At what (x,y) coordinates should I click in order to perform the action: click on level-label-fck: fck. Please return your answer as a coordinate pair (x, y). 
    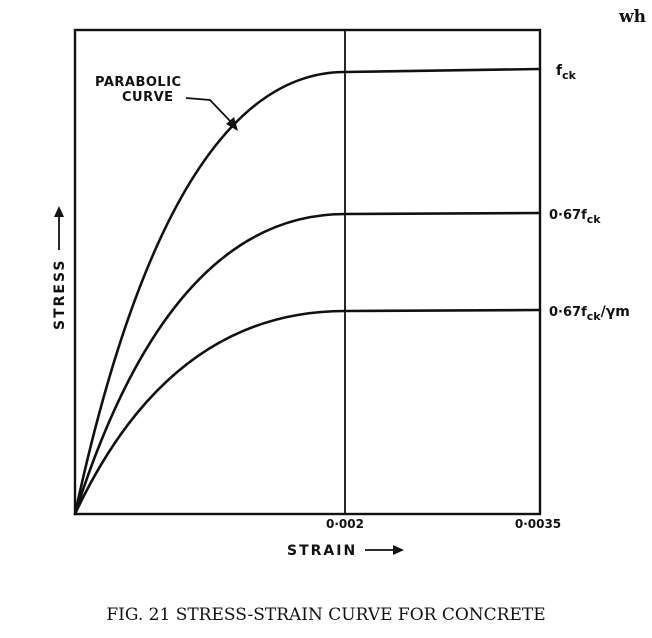
    Looking at the image, I should click on (566, 72).